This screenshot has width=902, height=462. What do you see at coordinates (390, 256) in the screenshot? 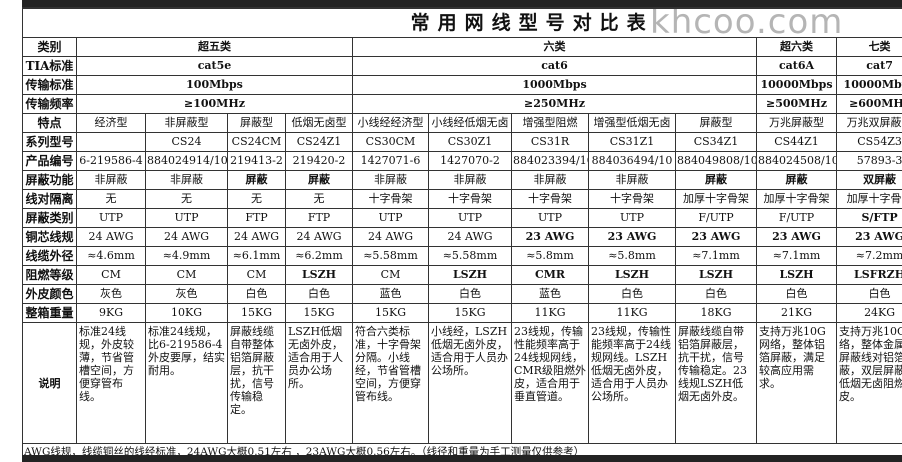
I see `table-cell: ≈5.58mm` at bounding box center [390, 256].